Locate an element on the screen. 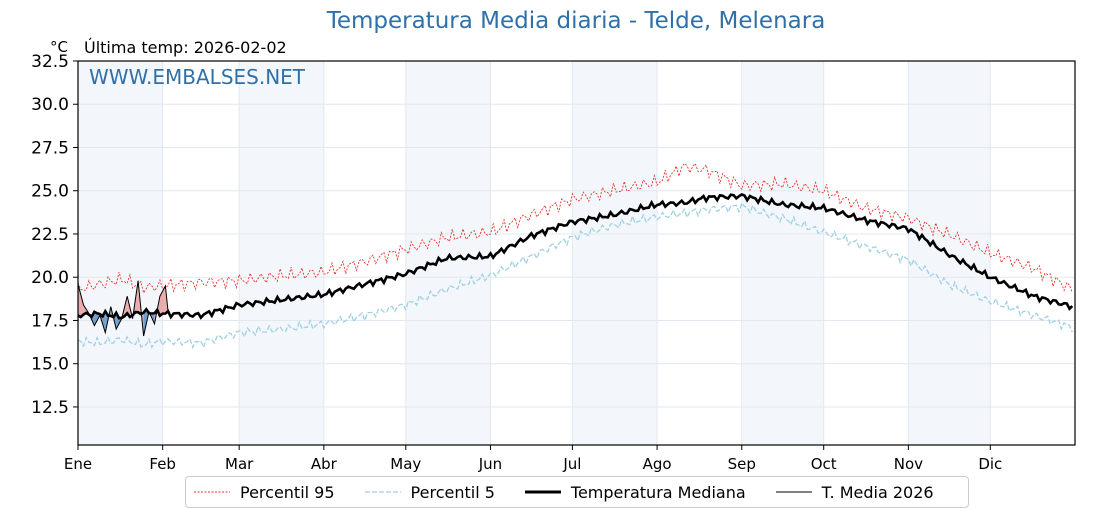  x-axis: Ene Feb Mar Abr May Jun Jul Ago Sep Oct Nov Dic is located at coordinates (533, 459).